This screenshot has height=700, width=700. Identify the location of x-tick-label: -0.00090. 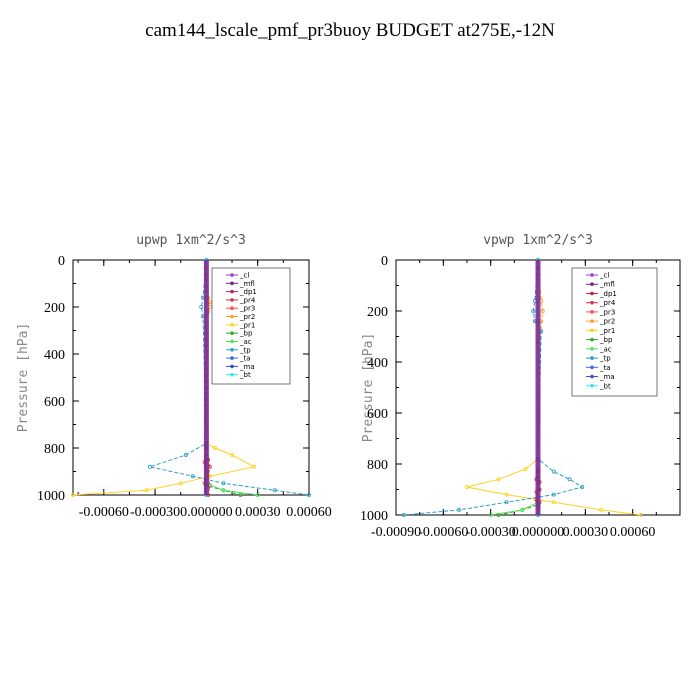
(396, 532).